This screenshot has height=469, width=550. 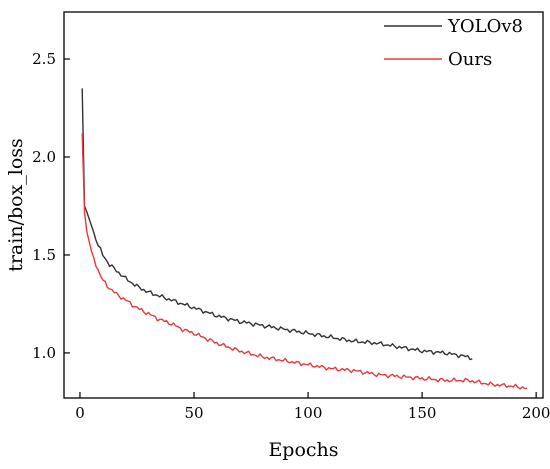 What do you see at coordinates (16, 205) in the screenshot?
I see `y-axis-label: train/box_loss` at bounding box center [16, 205].